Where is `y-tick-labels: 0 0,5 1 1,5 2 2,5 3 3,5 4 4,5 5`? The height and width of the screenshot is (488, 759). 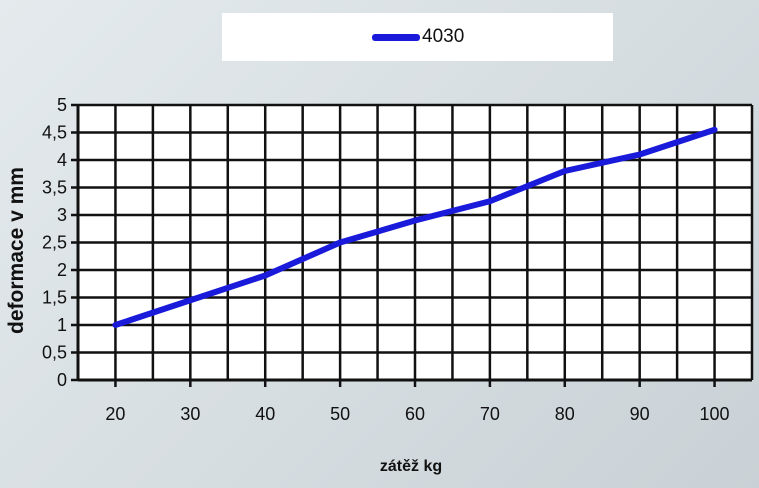 y-tick-labels: 0 0,5 1 1,5 2 2,5 3 3,5 4 4,5 5 is located at coordinates (60, 242).